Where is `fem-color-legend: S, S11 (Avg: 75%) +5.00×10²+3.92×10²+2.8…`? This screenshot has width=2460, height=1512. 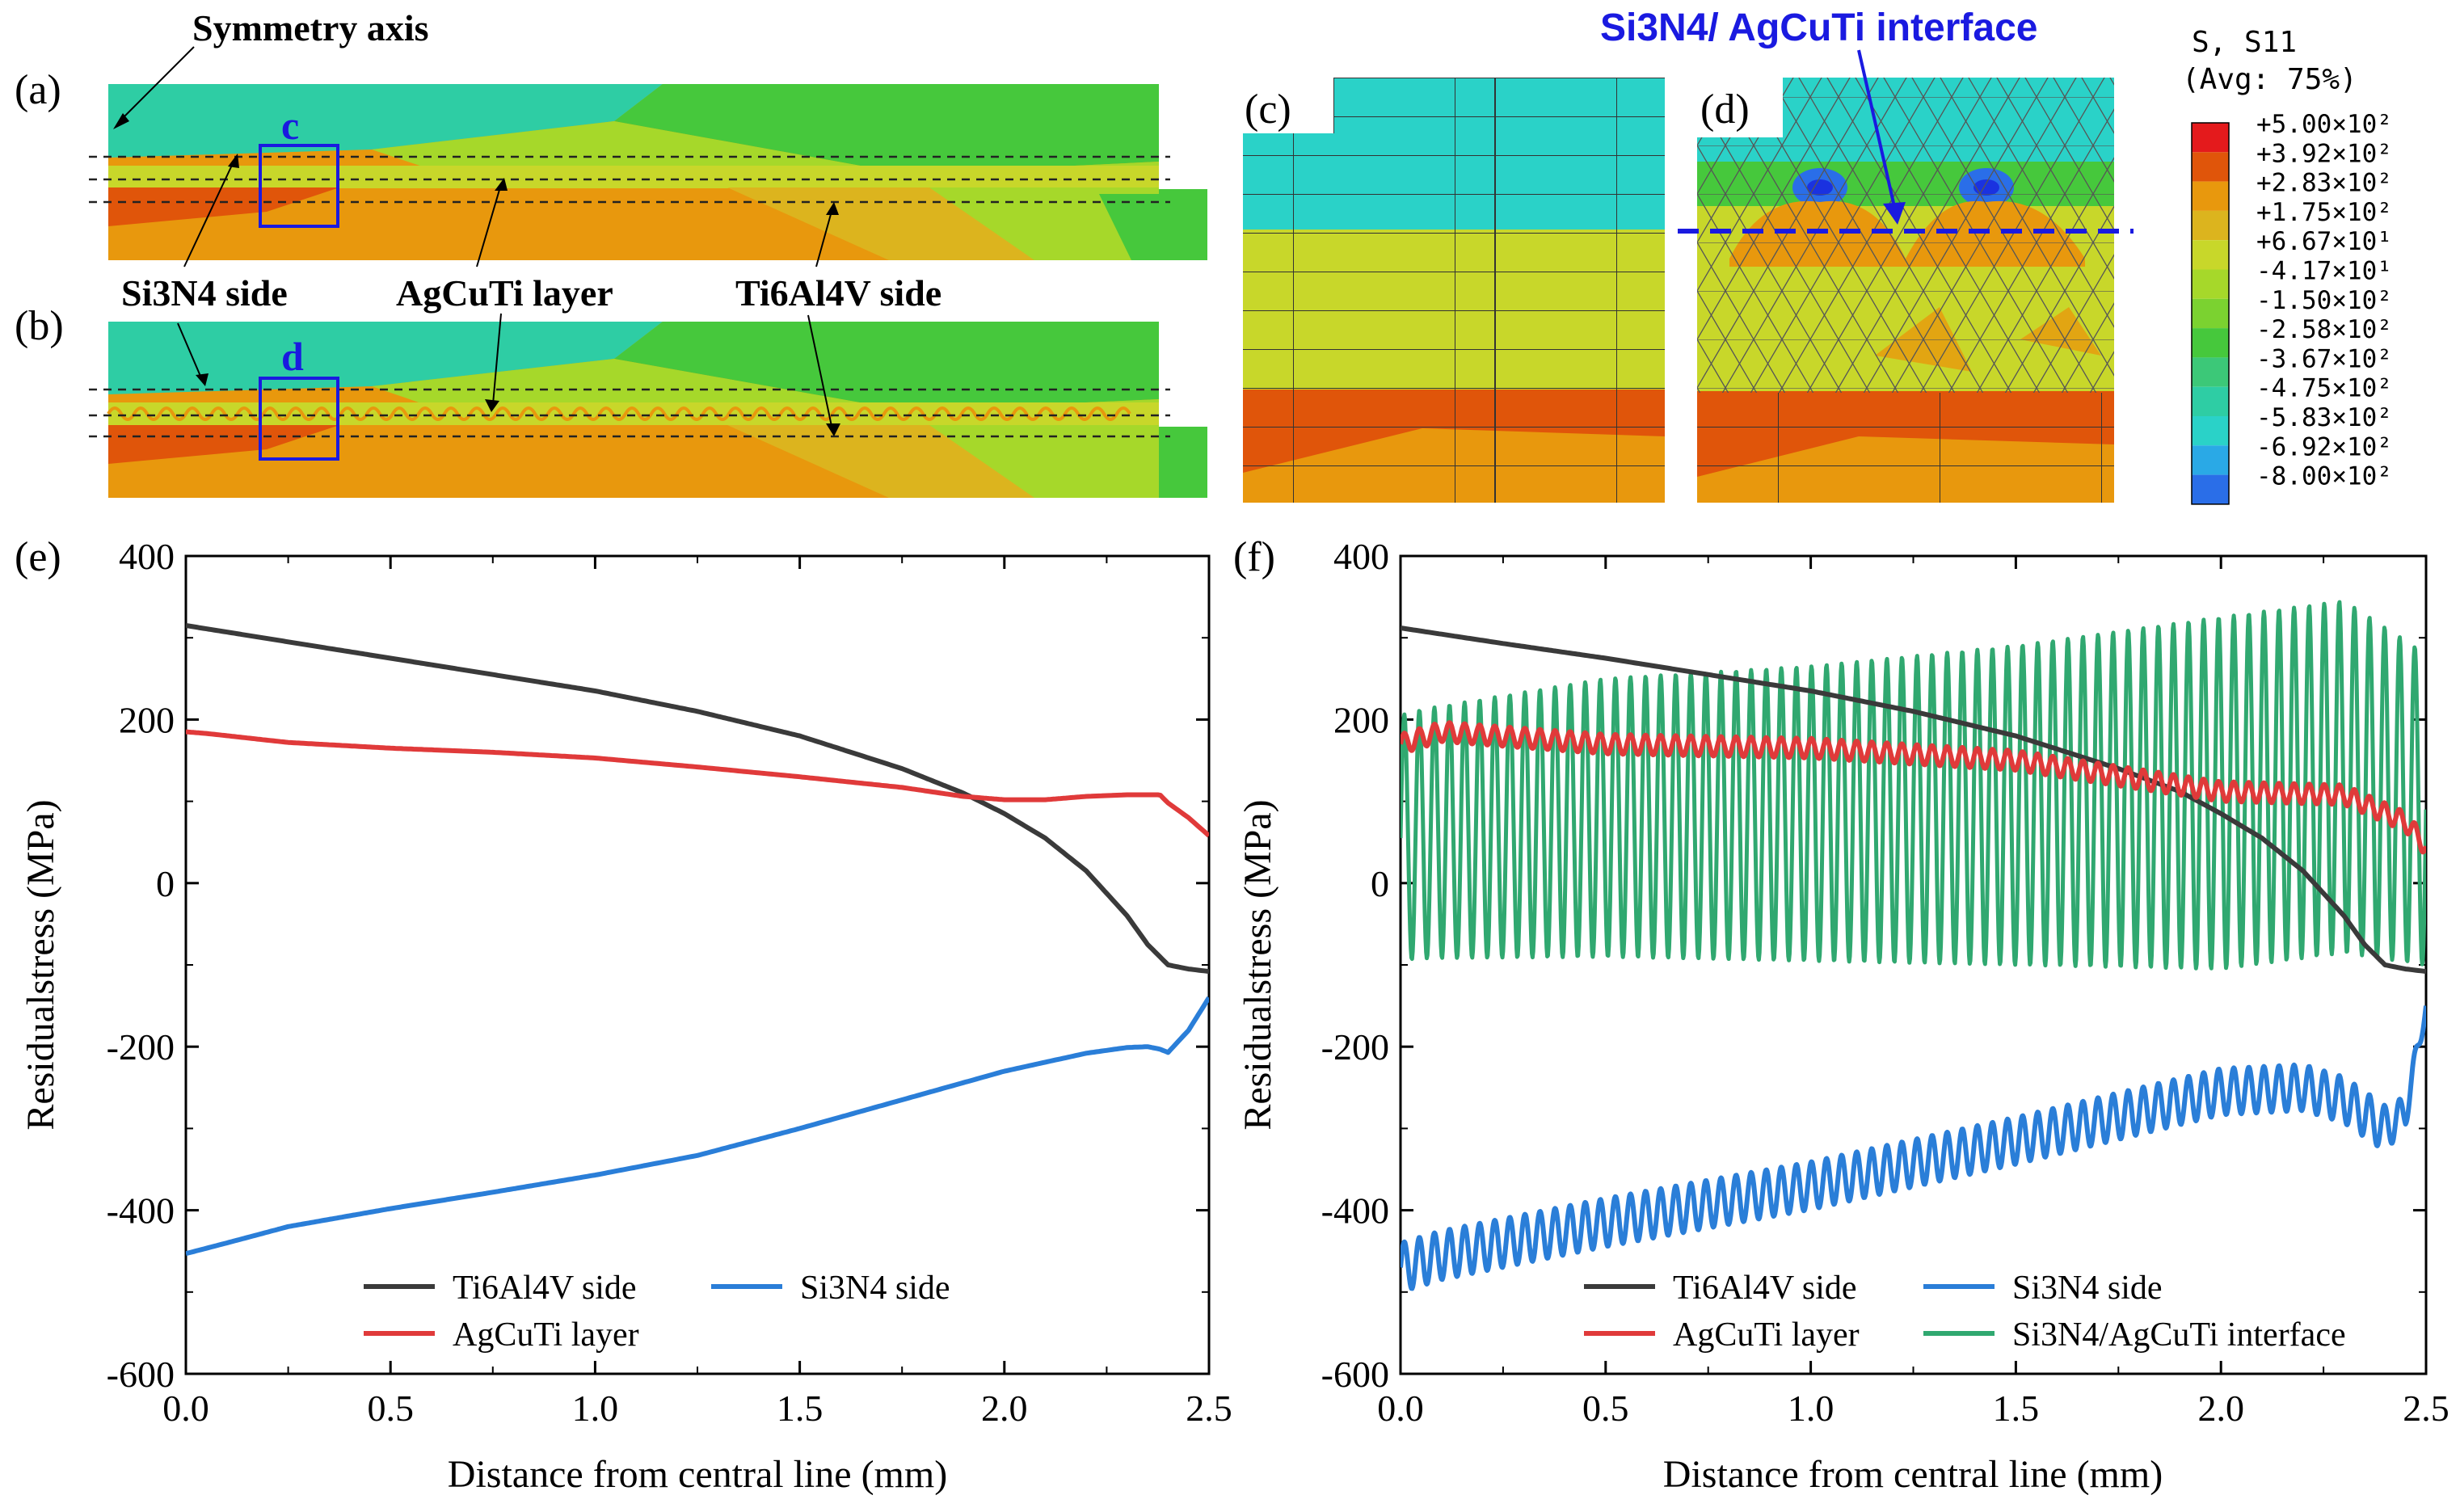
fem-color-legend: S, S11 (Avg: 75%) +5.00×10²+3.92×10²+2.8… is located at coordinates (2287, 265).